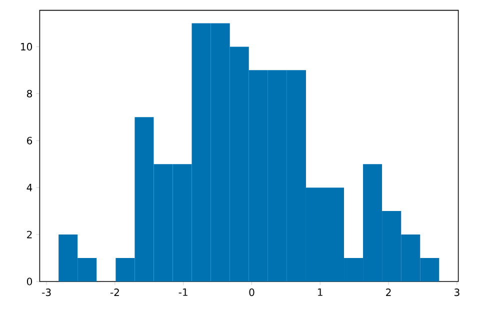 The image size is (489, 321). What do you see at coordinates (29, 188) in the screenshot?
I see `y-tick-label: 4` at bounding box center [29, 188].